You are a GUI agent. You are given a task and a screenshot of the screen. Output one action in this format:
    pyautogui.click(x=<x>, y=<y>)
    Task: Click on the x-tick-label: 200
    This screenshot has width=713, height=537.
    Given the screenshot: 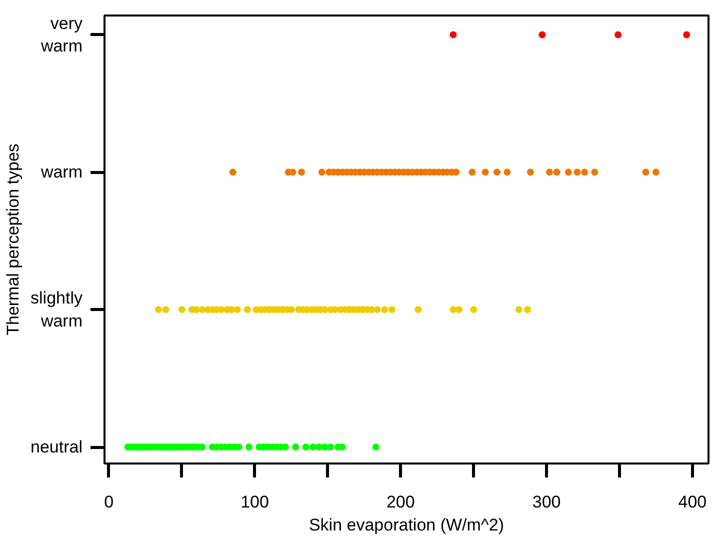 What is the action you would take?
    pyautogui.click(x=400, y=502)
    